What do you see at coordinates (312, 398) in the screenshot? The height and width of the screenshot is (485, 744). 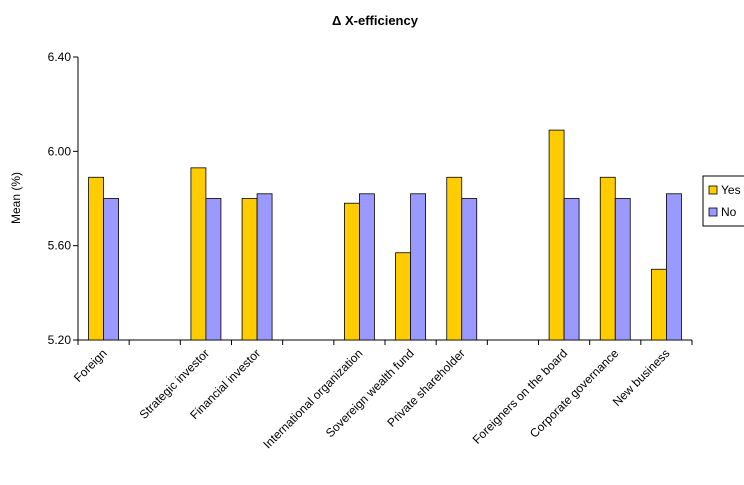 I see `category-label: International organization` at bounding box center [312, 398].